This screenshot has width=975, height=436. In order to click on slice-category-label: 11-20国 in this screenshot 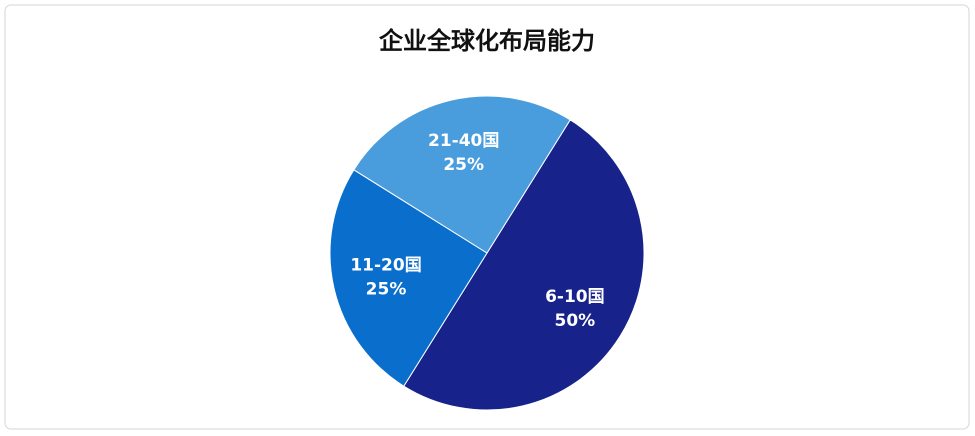, I will do `click(385, 265)`.